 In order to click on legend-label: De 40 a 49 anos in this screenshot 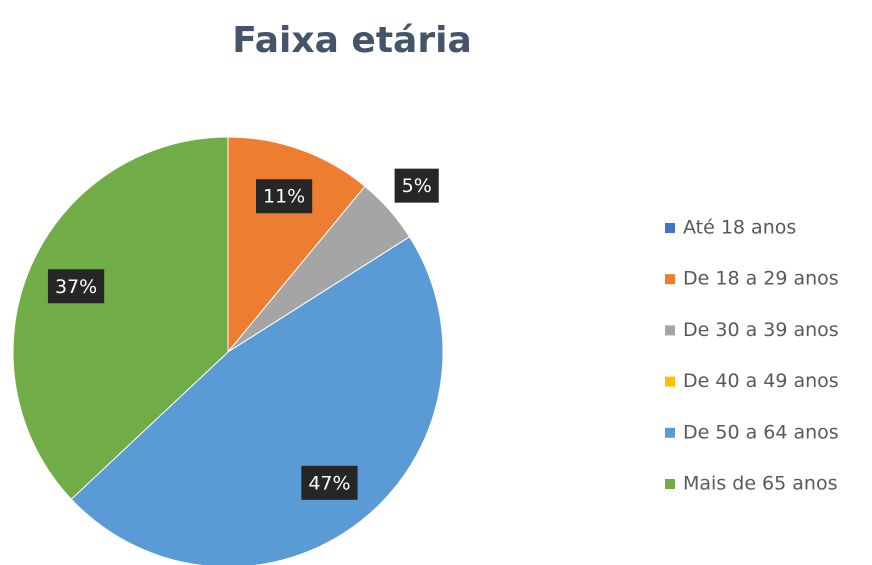, I will do `click(761, 381)`.